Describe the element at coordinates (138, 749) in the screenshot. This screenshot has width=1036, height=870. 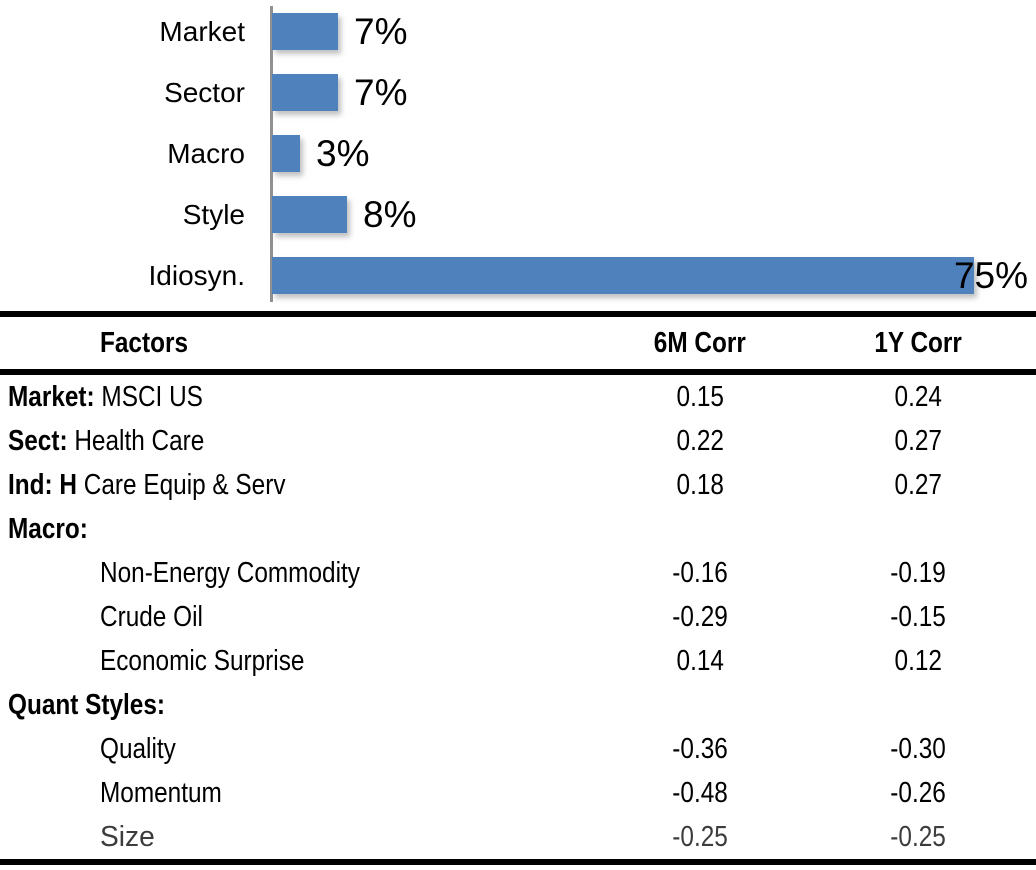
I see `factor-label-cell: Quality` at that location.